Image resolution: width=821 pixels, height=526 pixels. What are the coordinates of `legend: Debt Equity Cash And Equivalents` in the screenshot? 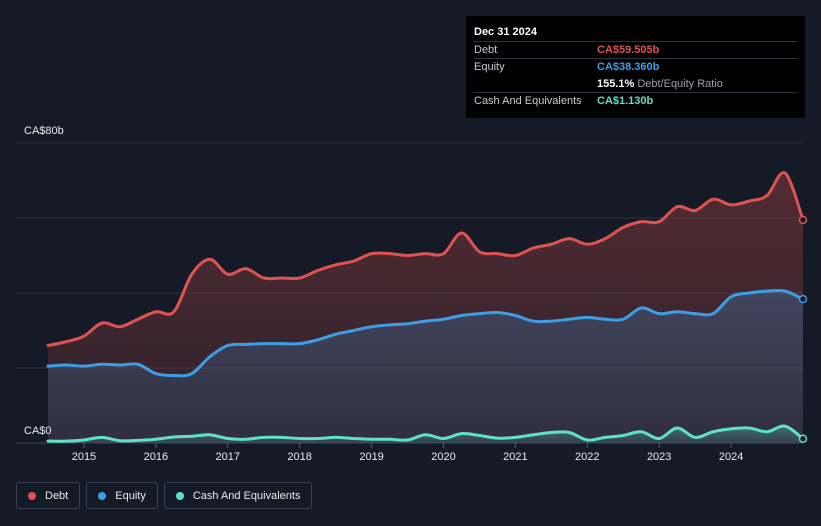 It's located at (164, 495).